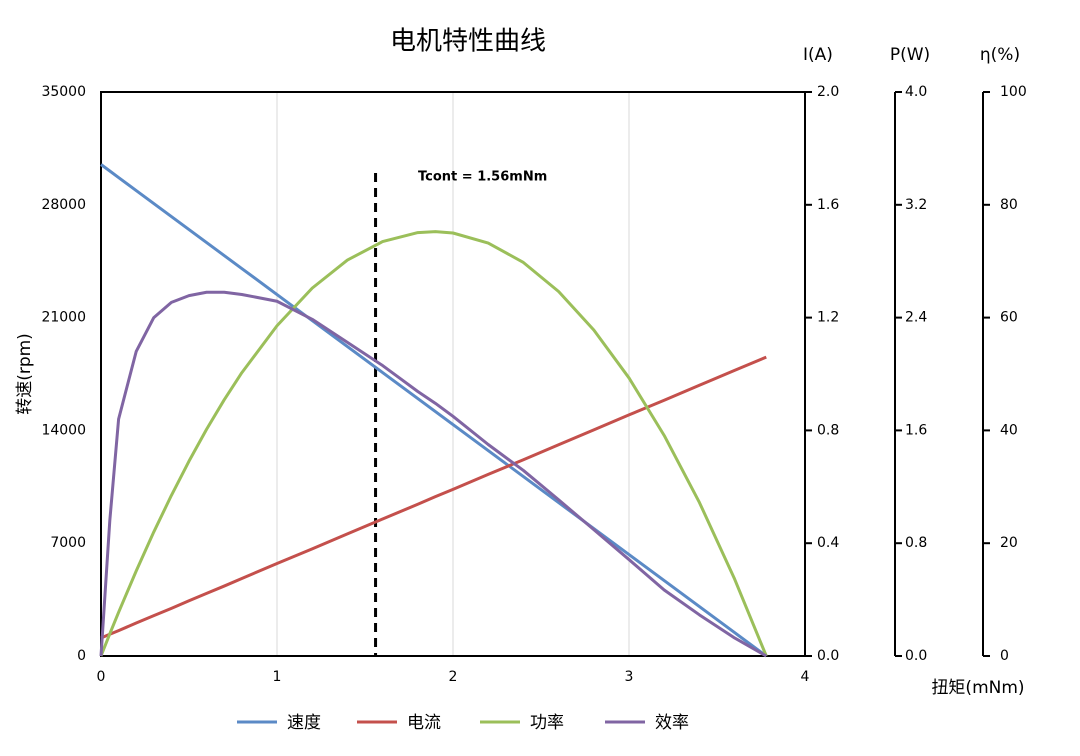 The image size is (1080, 756). Describe the element at coordinates (1000, 55) in the screenshot. I see `y4-axis-title: η(%)` at that location.